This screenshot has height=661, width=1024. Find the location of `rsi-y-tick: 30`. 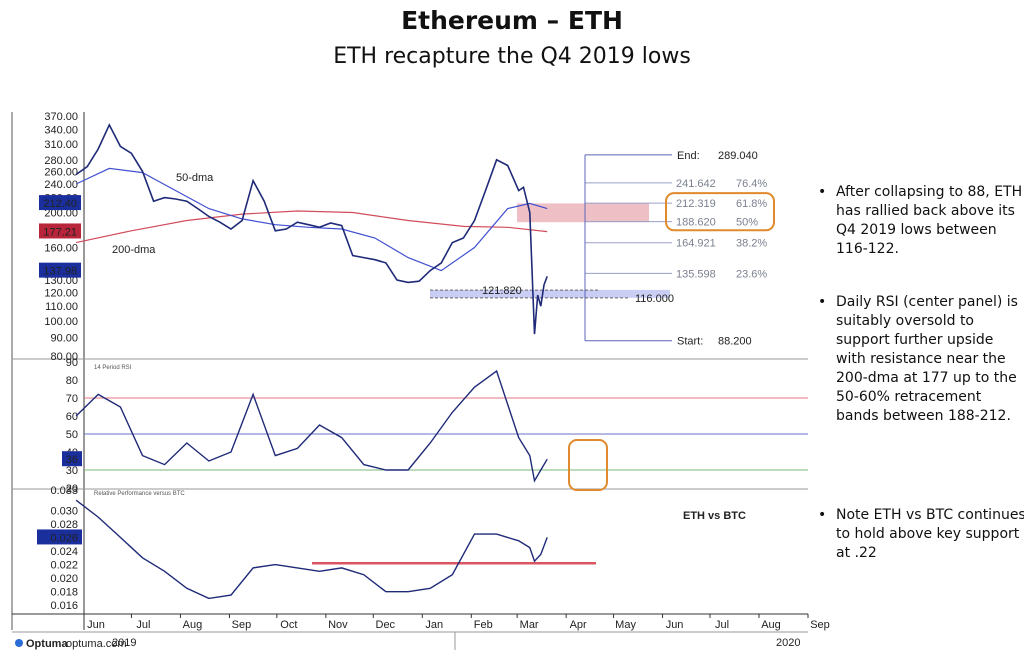

rsi-y-tick: 30 is located at coordinates (72, 471).